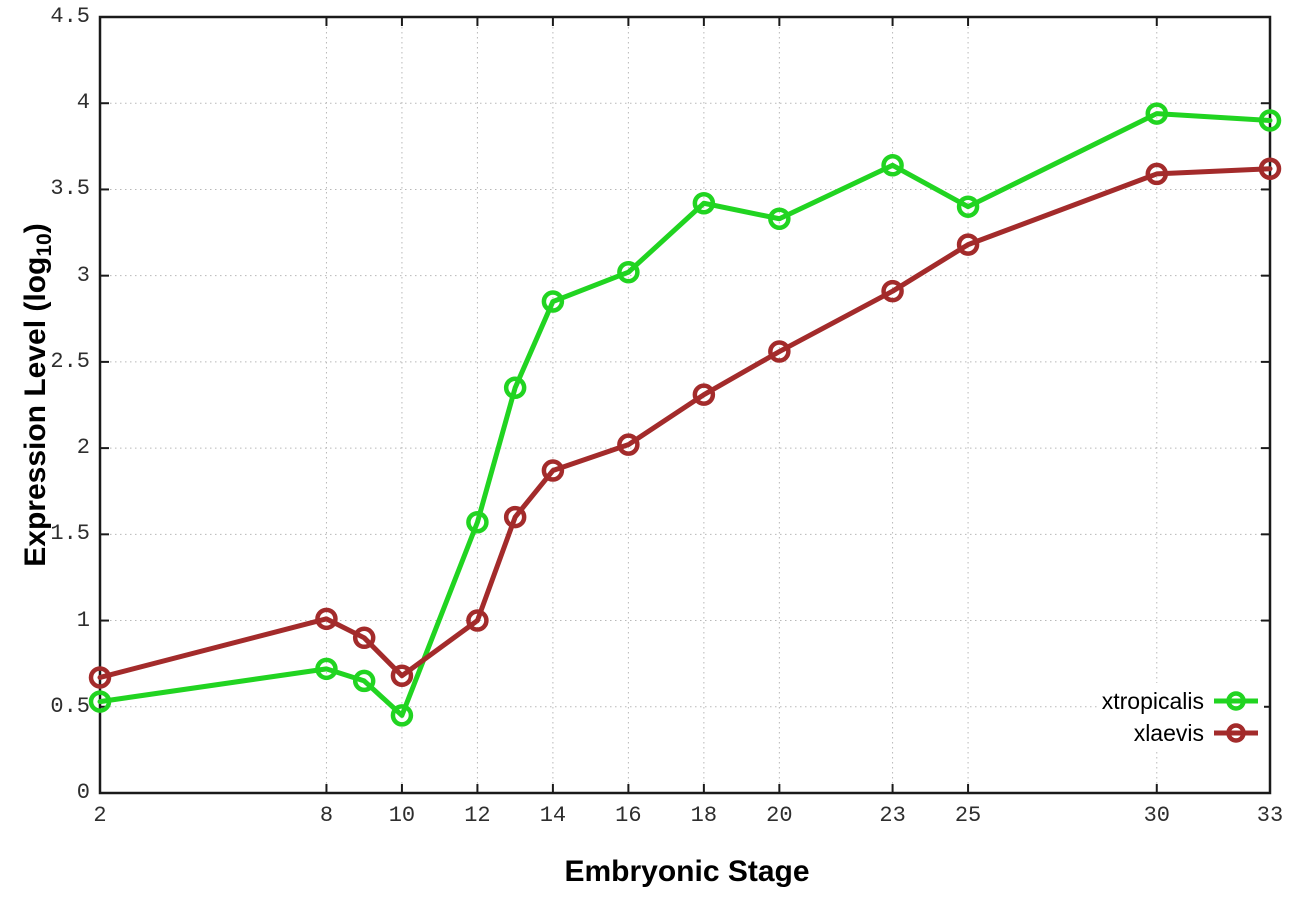 This screenshot has width=1296, height=907. I want to click on y-tick-label: 0, so click(83, 792).